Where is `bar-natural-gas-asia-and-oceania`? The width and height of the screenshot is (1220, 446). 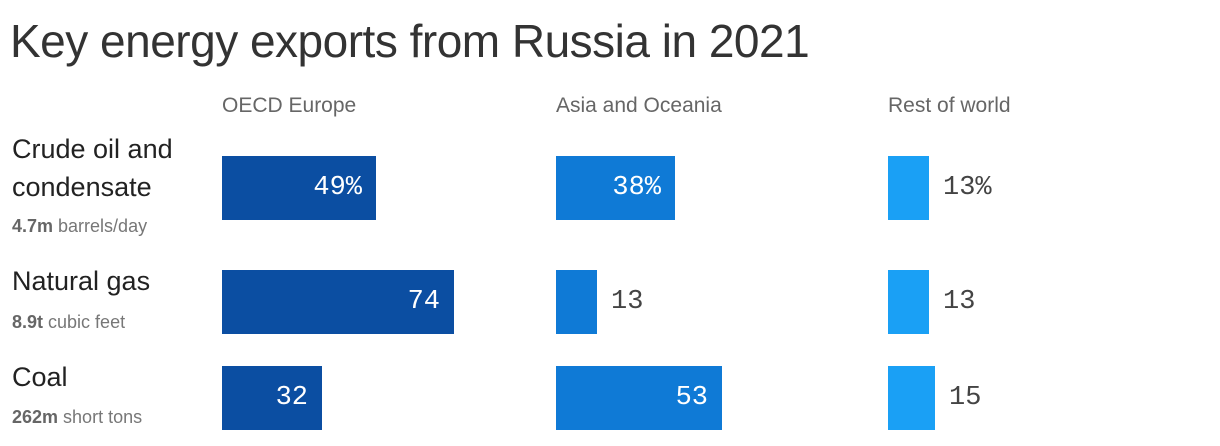 bar-natural-gas-asia-and-oceania is located at coordinates (576, 302).